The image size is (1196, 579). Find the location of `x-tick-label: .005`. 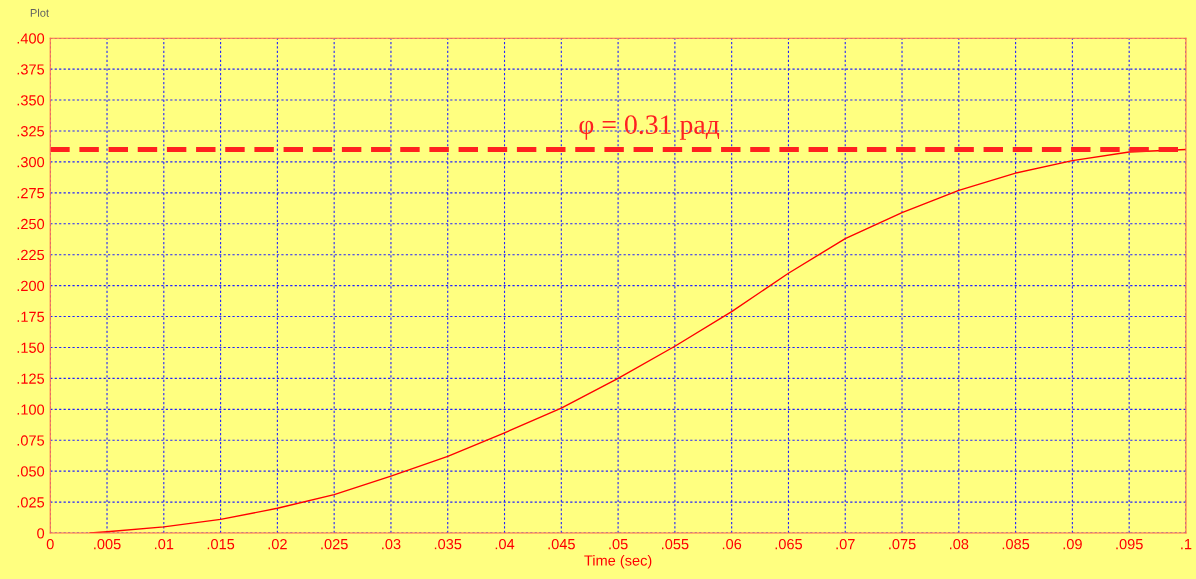

x-tick-label: .005 is located at coordinates (107, 544).